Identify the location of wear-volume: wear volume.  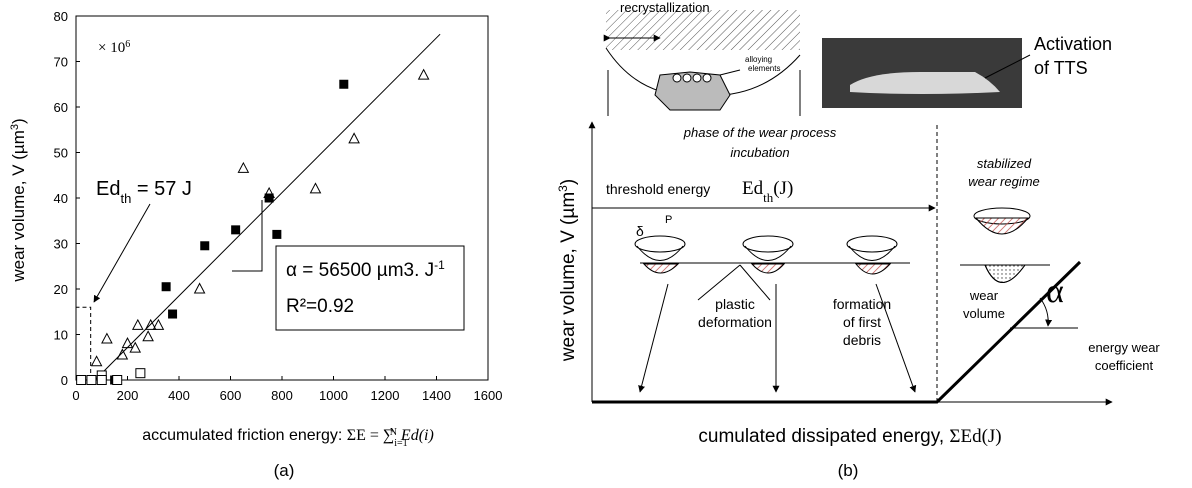
(984, 304).